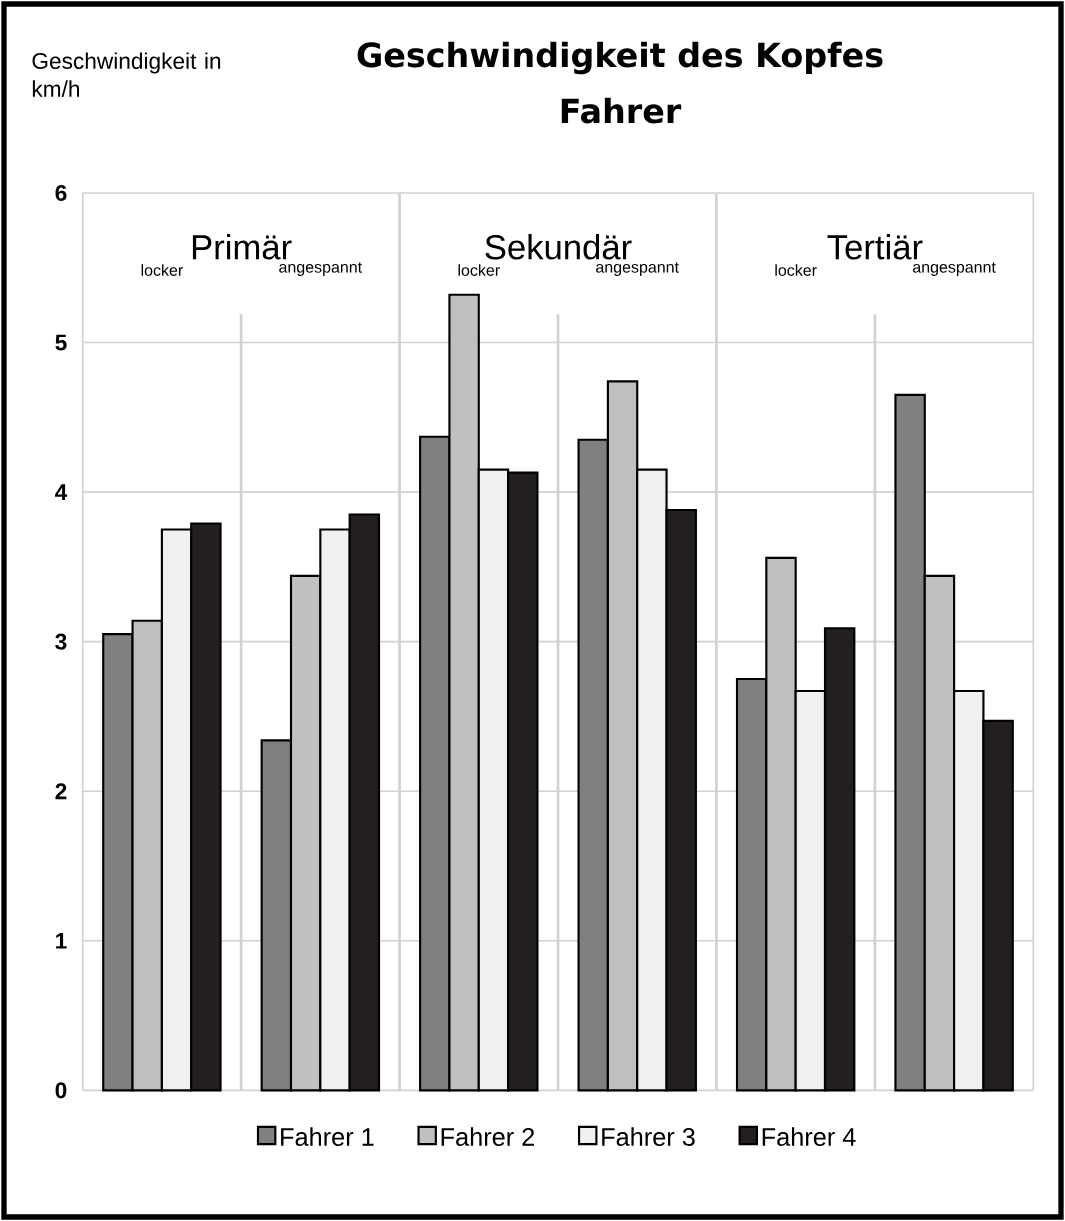 The width and height of the screenshot is (1065, 1221). I want to click on chart-title: Geschwindigkeit des Kopfes, so click(620, 58).